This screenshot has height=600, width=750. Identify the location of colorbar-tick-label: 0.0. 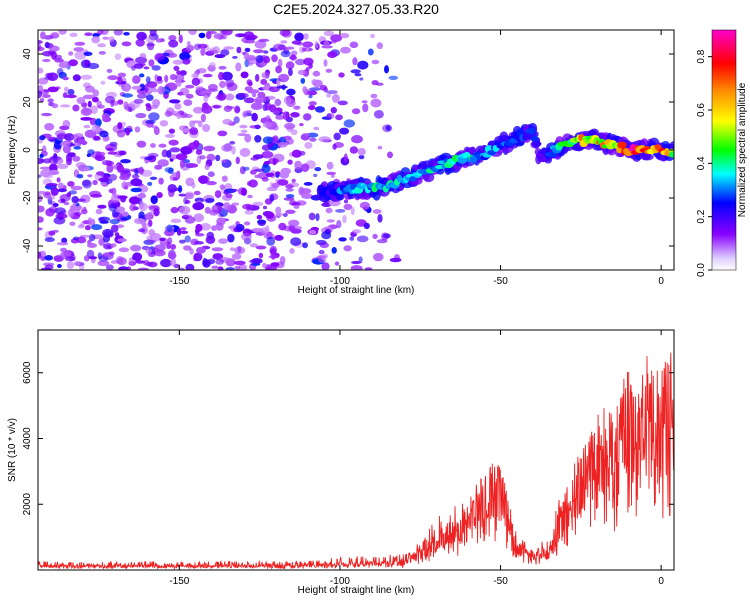
(701, 270).